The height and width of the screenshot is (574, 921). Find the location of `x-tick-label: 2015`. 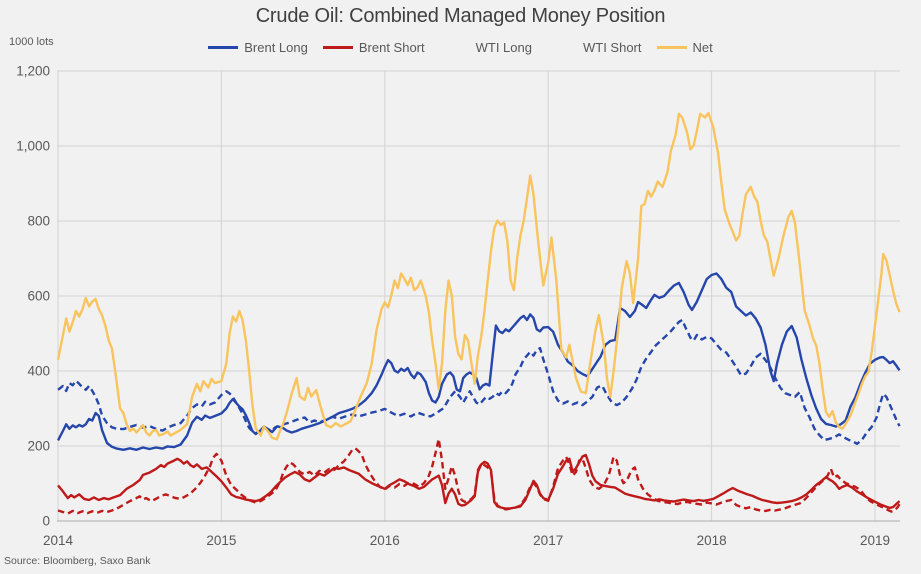

x-tick-label: 2015 is located at coordinates (221, 540).